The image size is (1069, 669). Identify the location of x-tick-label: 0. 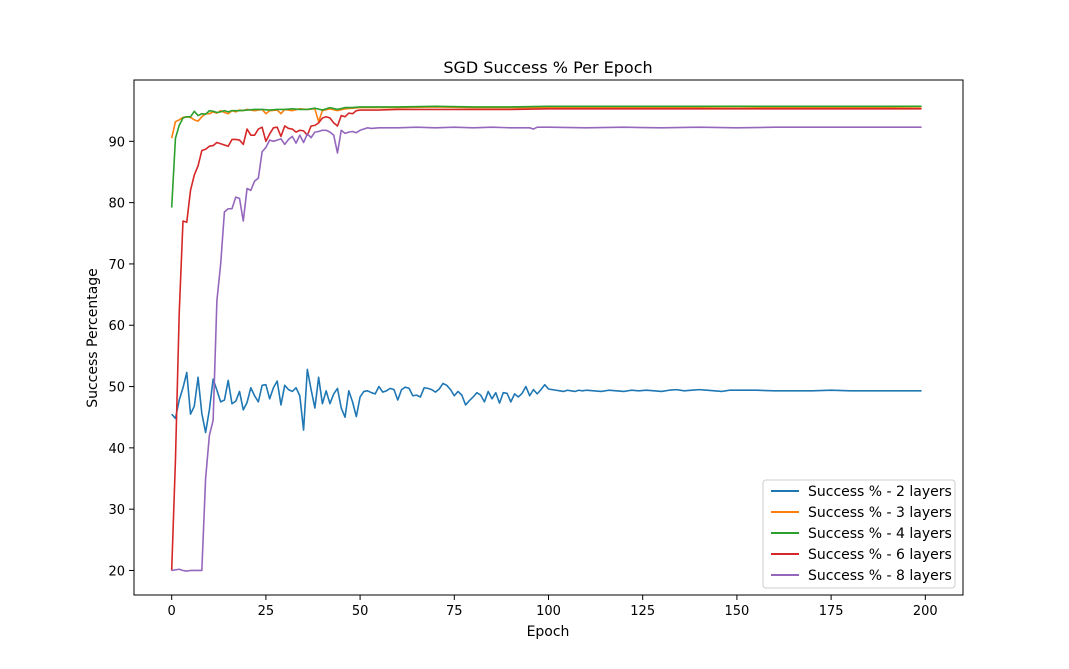
(172, 611).